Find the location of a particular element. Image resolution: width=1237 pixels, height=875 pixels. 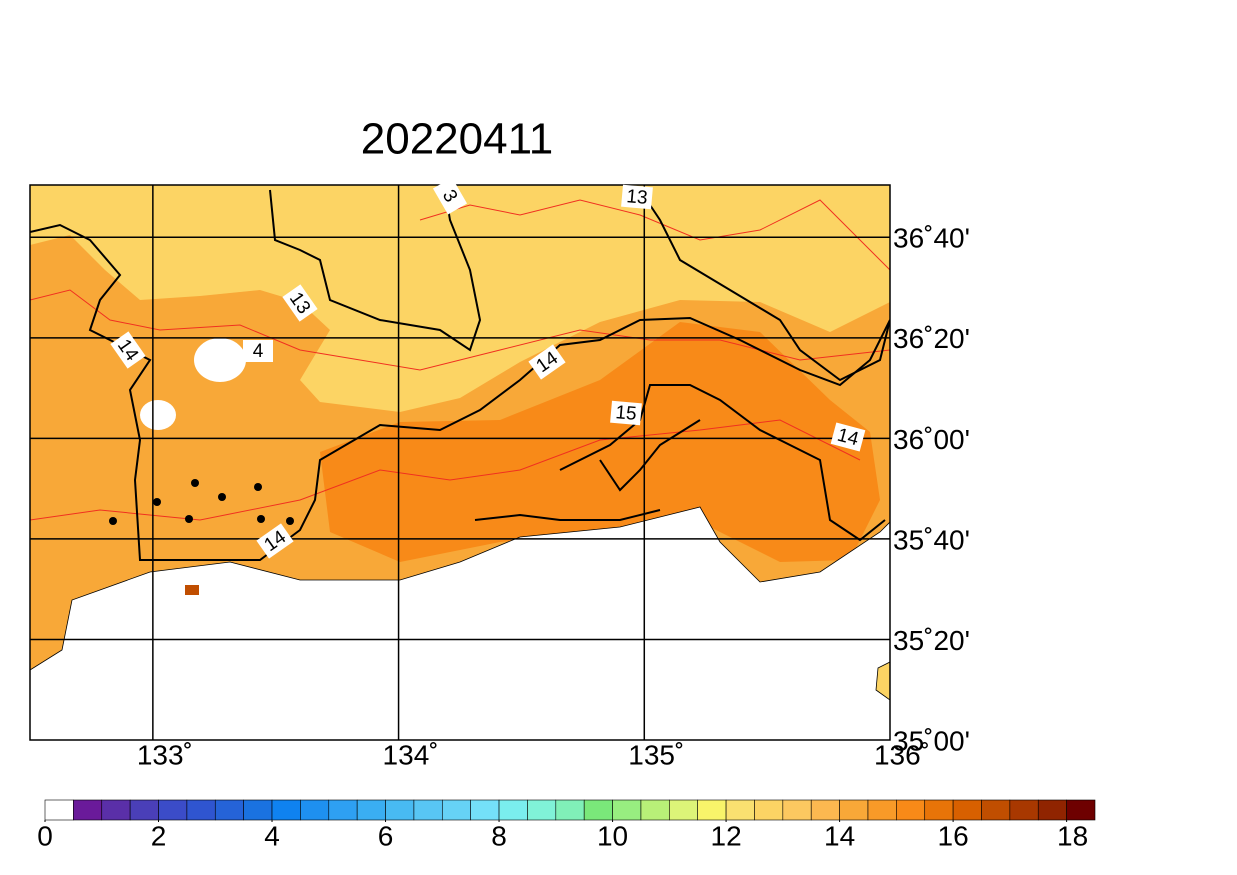

x-tick-label: 136˚ is located at coordinates (902, 754).